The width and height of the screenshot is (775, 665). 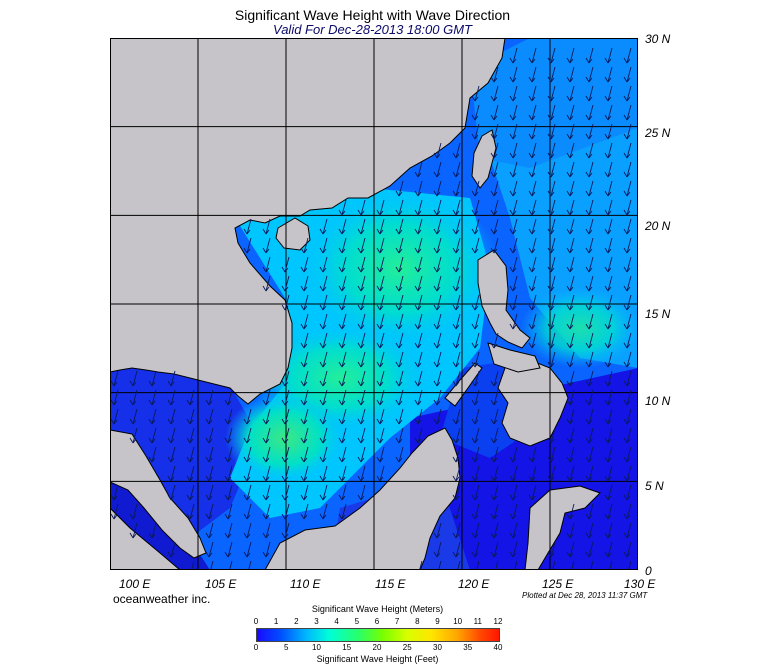 What do you see at coordinates (372, 29) in the screenshot?
I see `map-subtitle: Valid For Dec-28-2013 18:00 GMT` at bounding box center [372, 29].